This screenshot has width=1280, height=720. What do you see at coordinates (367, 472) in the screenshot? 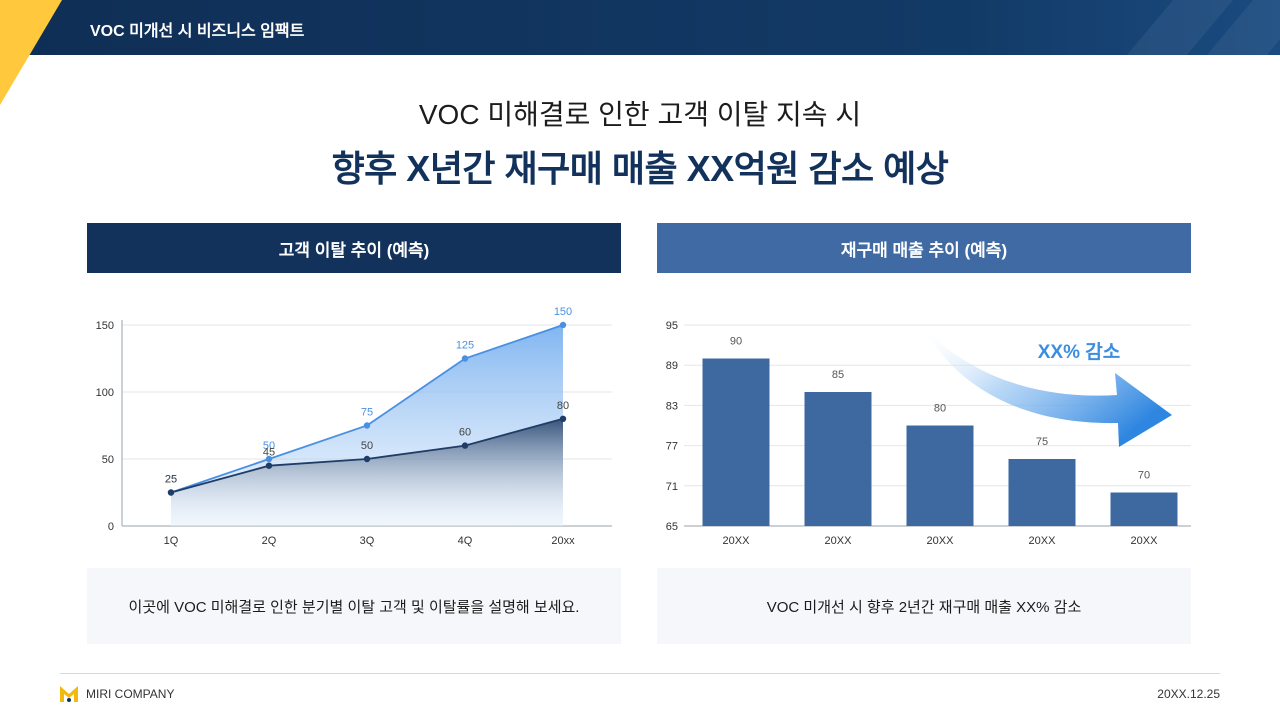
I see `series-area` at bounding box center [367, 472].